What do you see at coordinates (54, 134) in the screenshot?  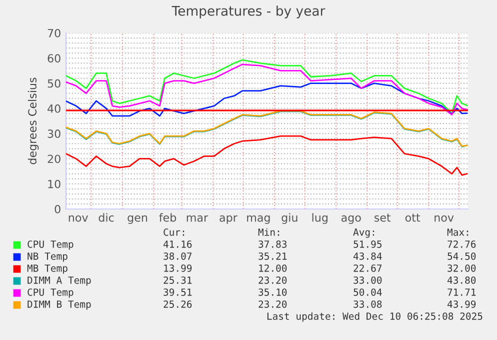 I see `y-tick-label: 30` at bounding box center [54, 134].